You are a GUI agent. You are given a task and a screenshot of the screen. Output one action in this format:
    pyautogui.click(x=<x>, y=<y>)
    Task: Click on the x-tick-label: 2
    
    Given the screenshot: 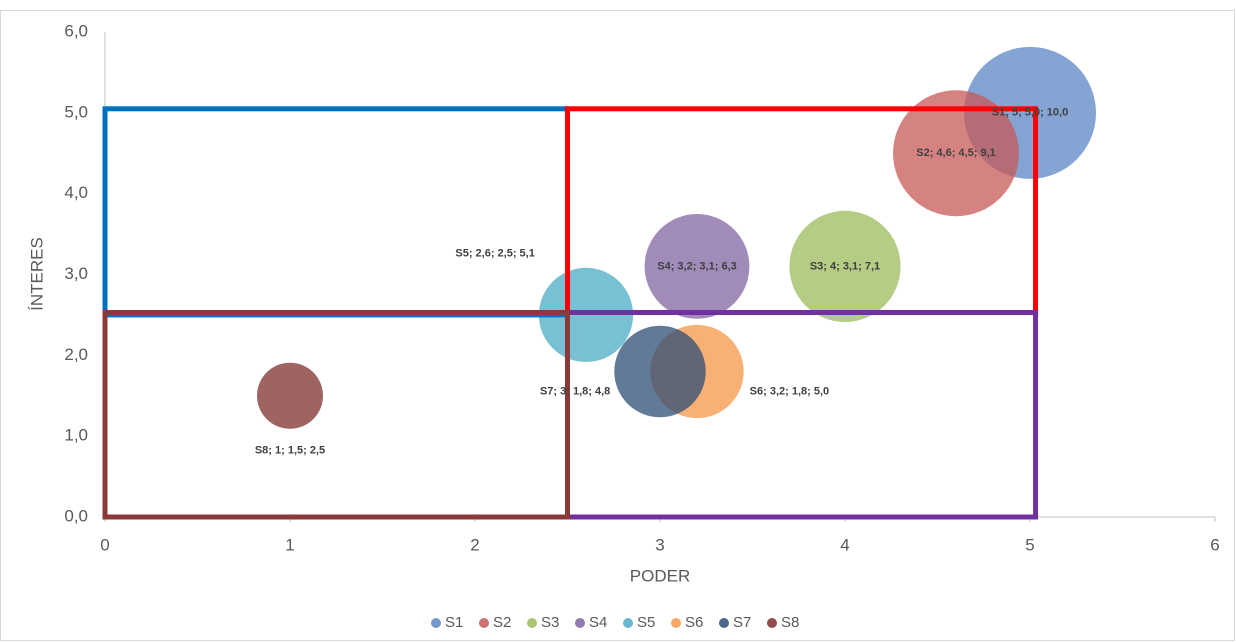 What is the action you would take?
    pyautogui.click(x=474, y=544)
    